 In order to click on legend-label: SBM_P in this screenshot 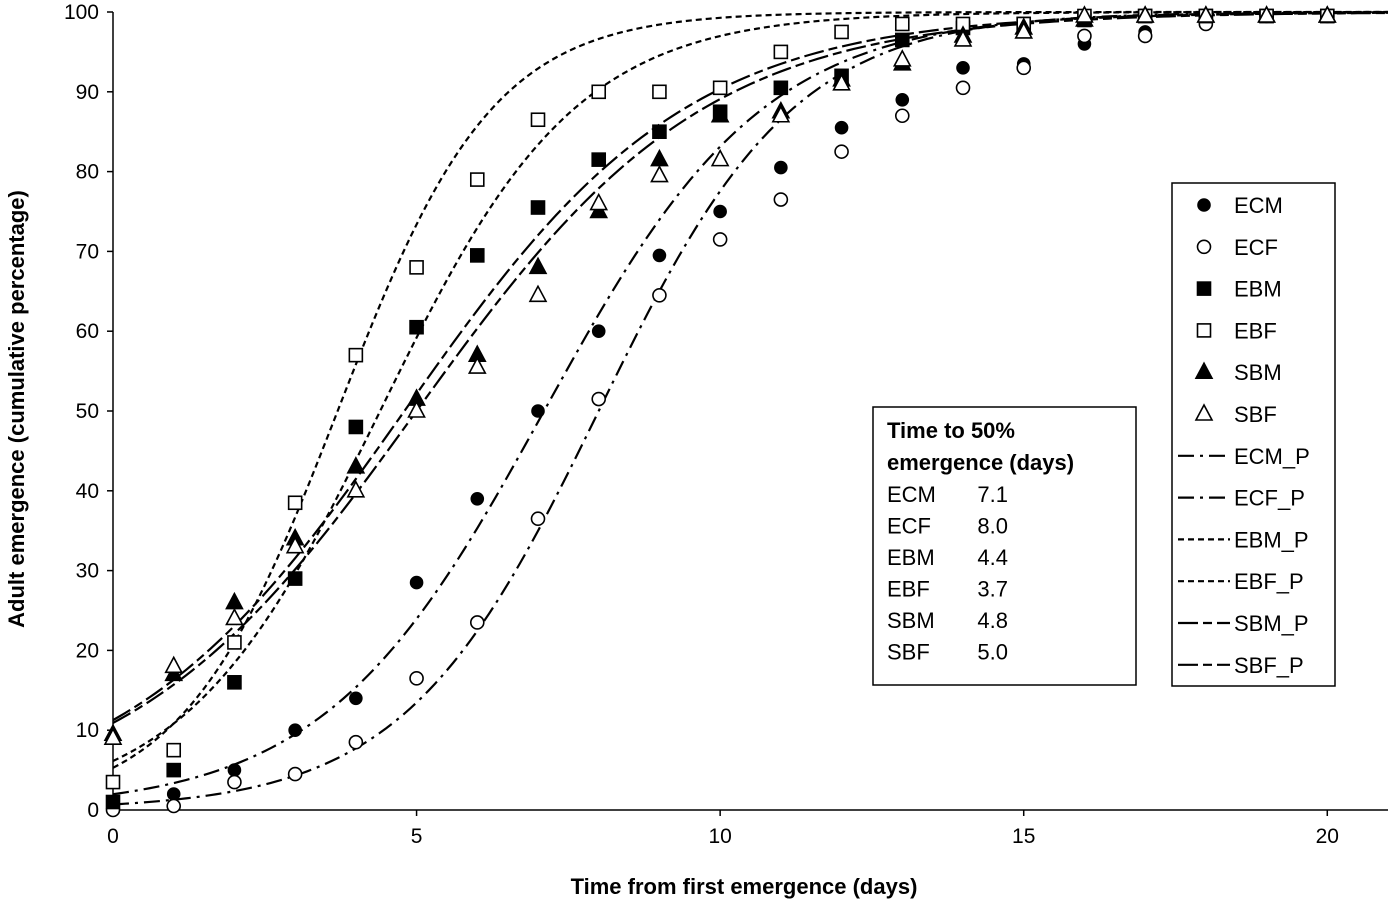, I will do `click(1271, 623)`.